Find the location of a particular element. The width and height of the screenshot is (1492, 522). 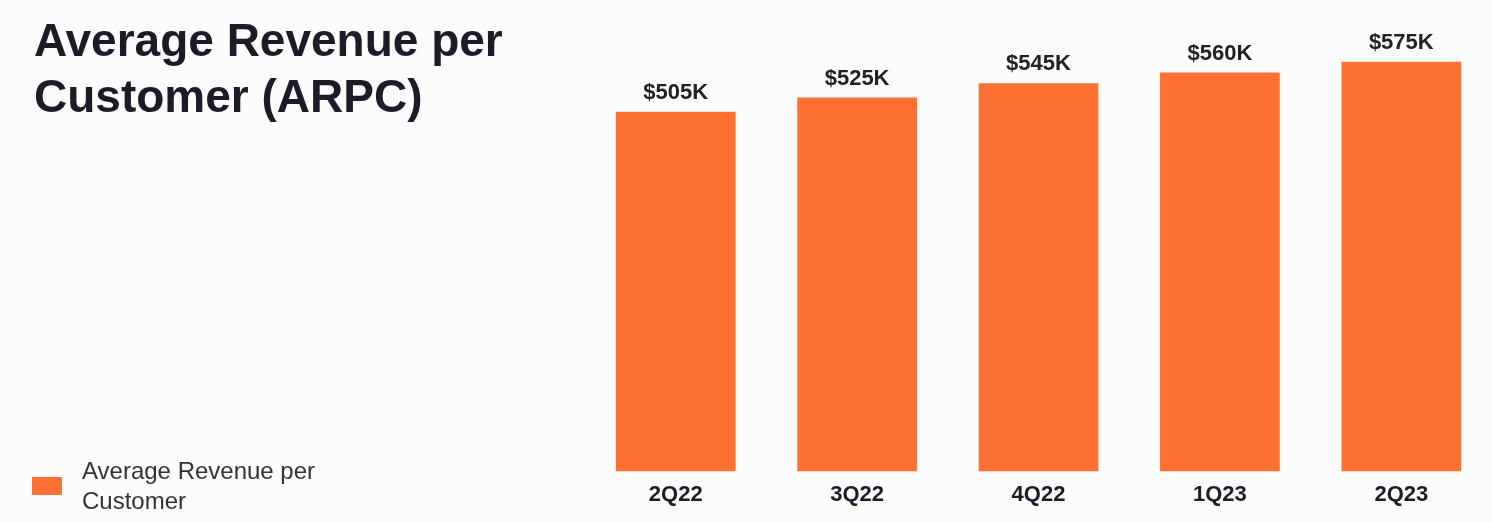

x-tick-label: 4Q22 is located at coordinates (1038, 493).